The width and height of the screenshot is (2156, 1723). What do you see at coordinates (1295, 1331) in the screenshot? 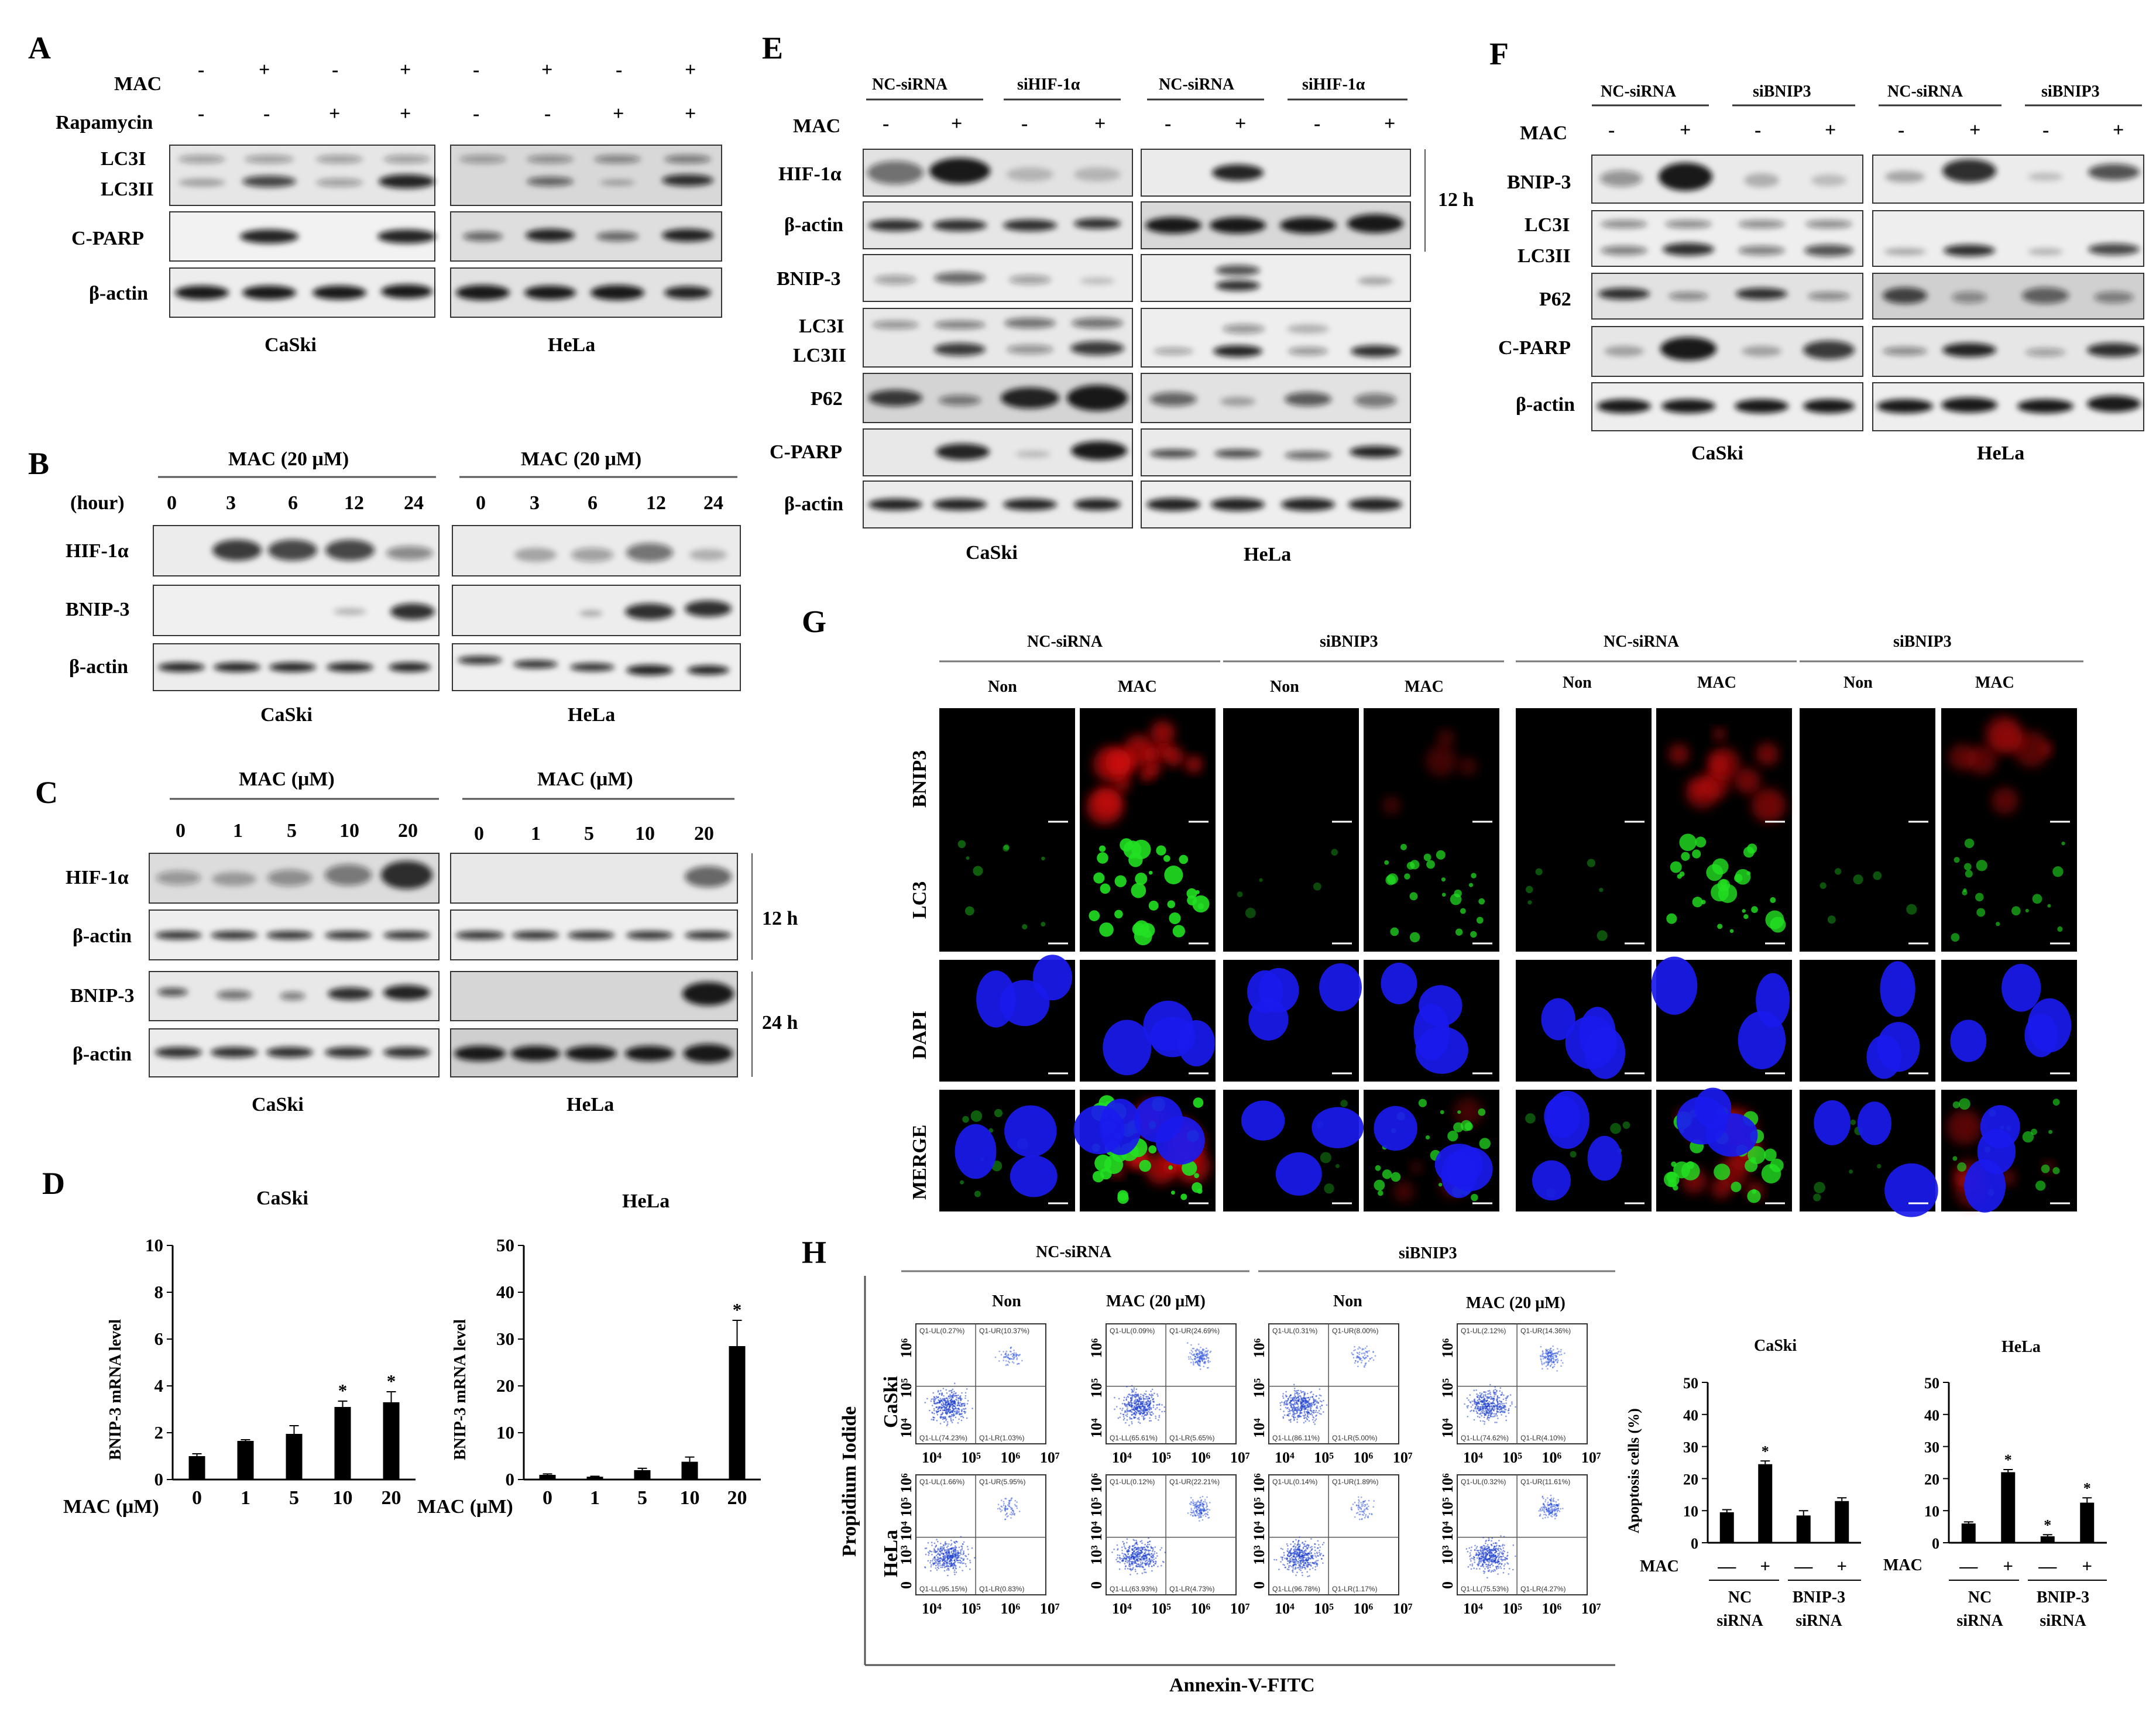
I see `quadrant-ul: Q1-UL(0.31%)` at bounding box center [1295, 1331].